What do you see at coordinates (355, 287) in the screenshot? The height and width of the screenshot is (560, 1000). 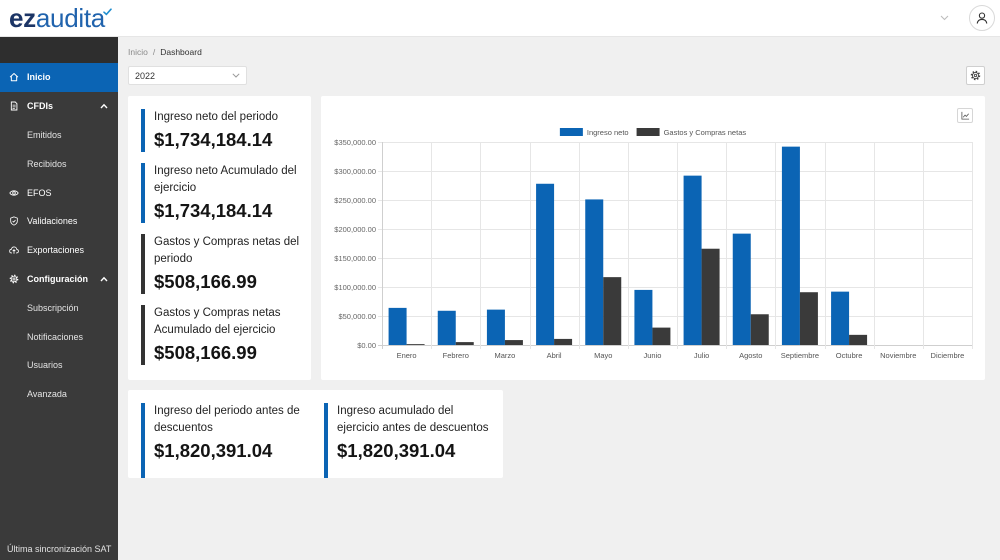 I see `y-tick-label: $100,000.00` at bounding box center [355, 287].